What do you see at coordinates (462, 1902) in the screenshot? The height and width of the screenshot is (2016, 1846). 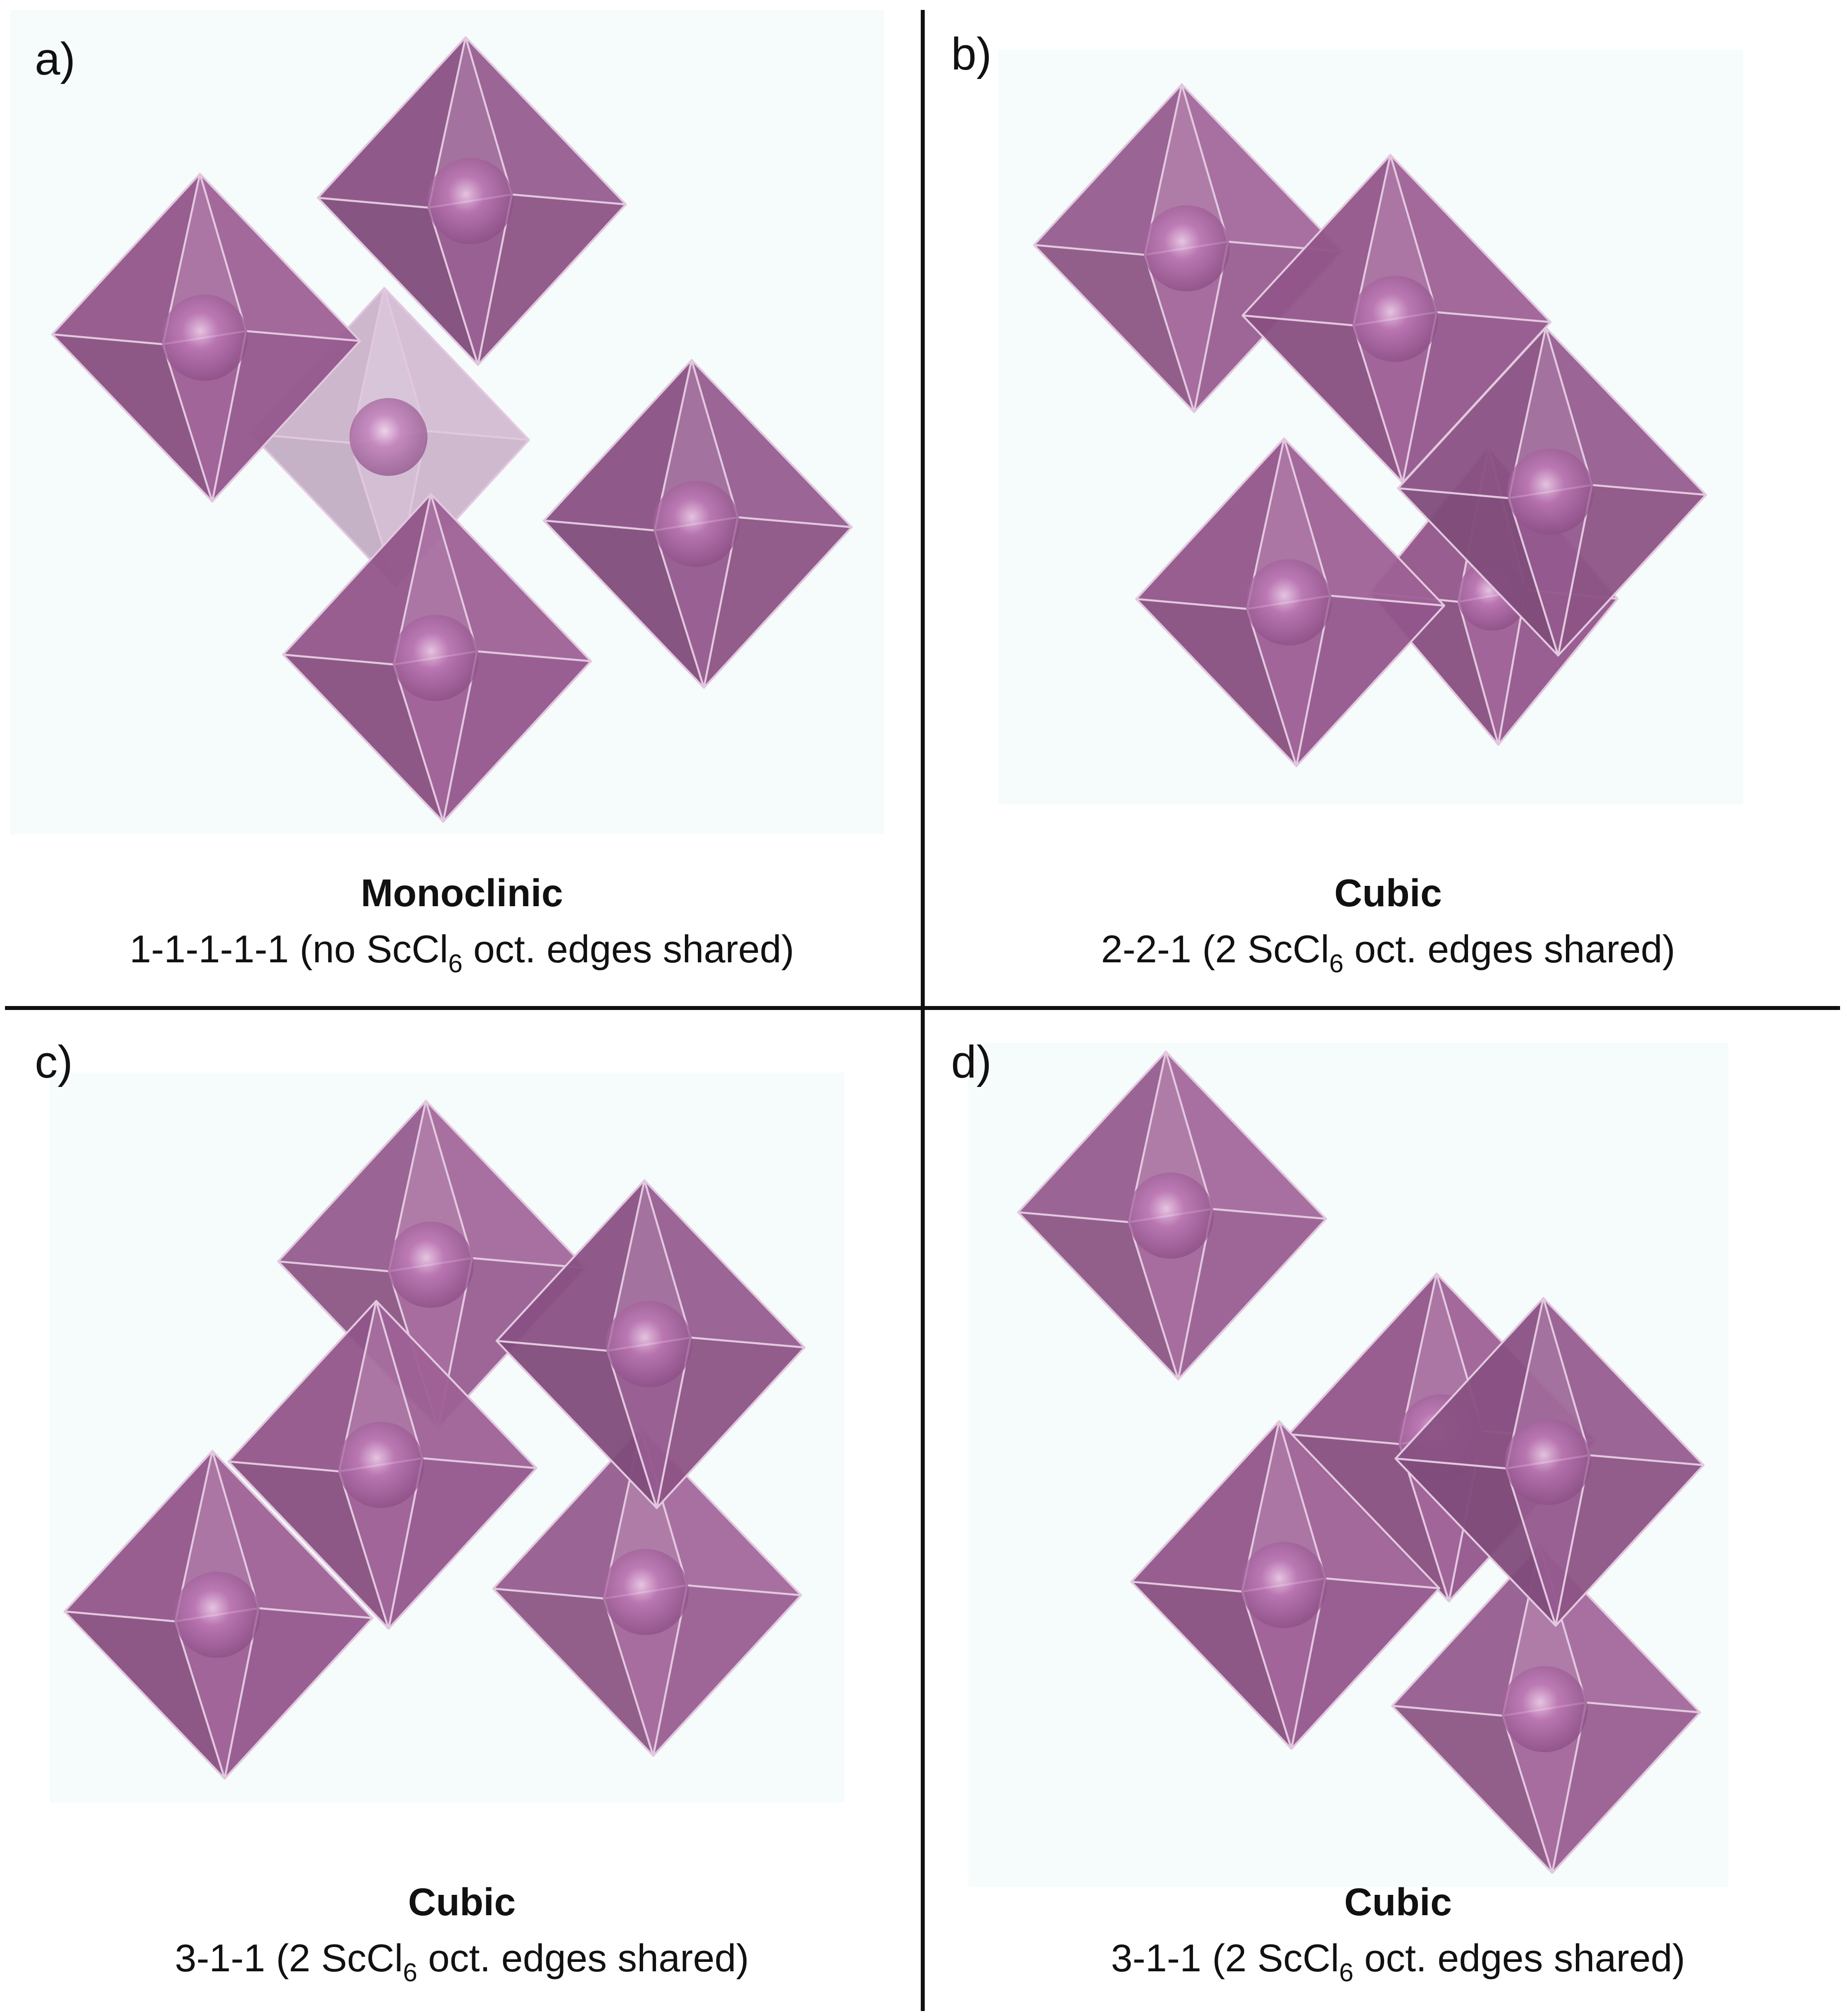 I see `panel-c-title: Cubic` at bounding box center [462, 1902].